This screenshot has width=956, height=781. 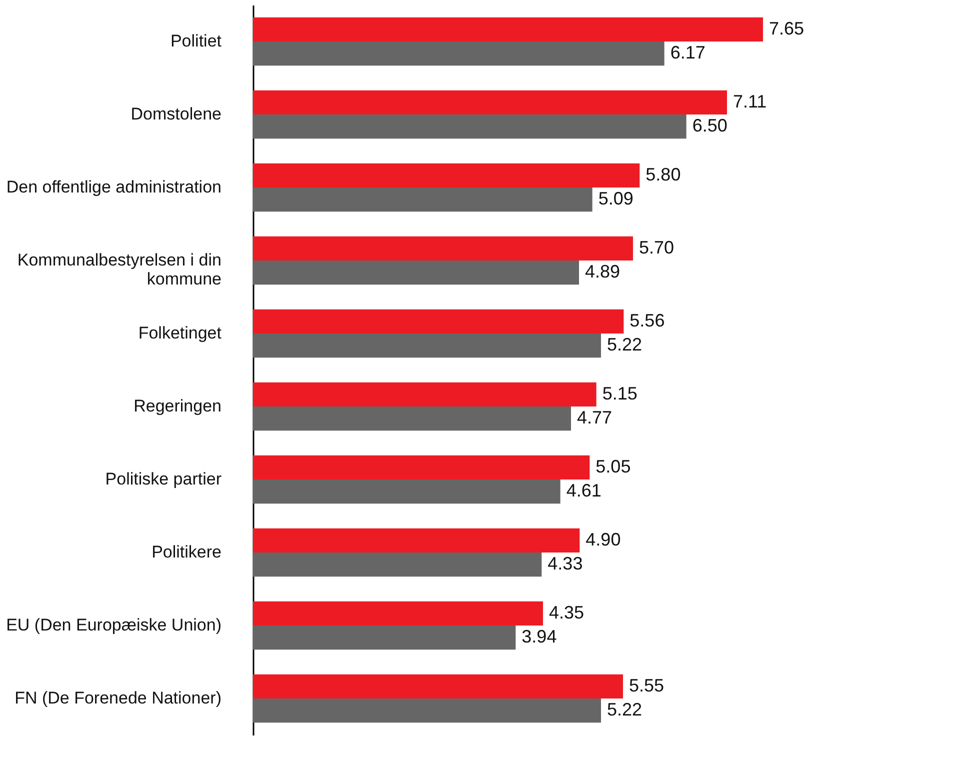 I want to click on y-tick-label: Politiske partier, so click(x=163, y=479).